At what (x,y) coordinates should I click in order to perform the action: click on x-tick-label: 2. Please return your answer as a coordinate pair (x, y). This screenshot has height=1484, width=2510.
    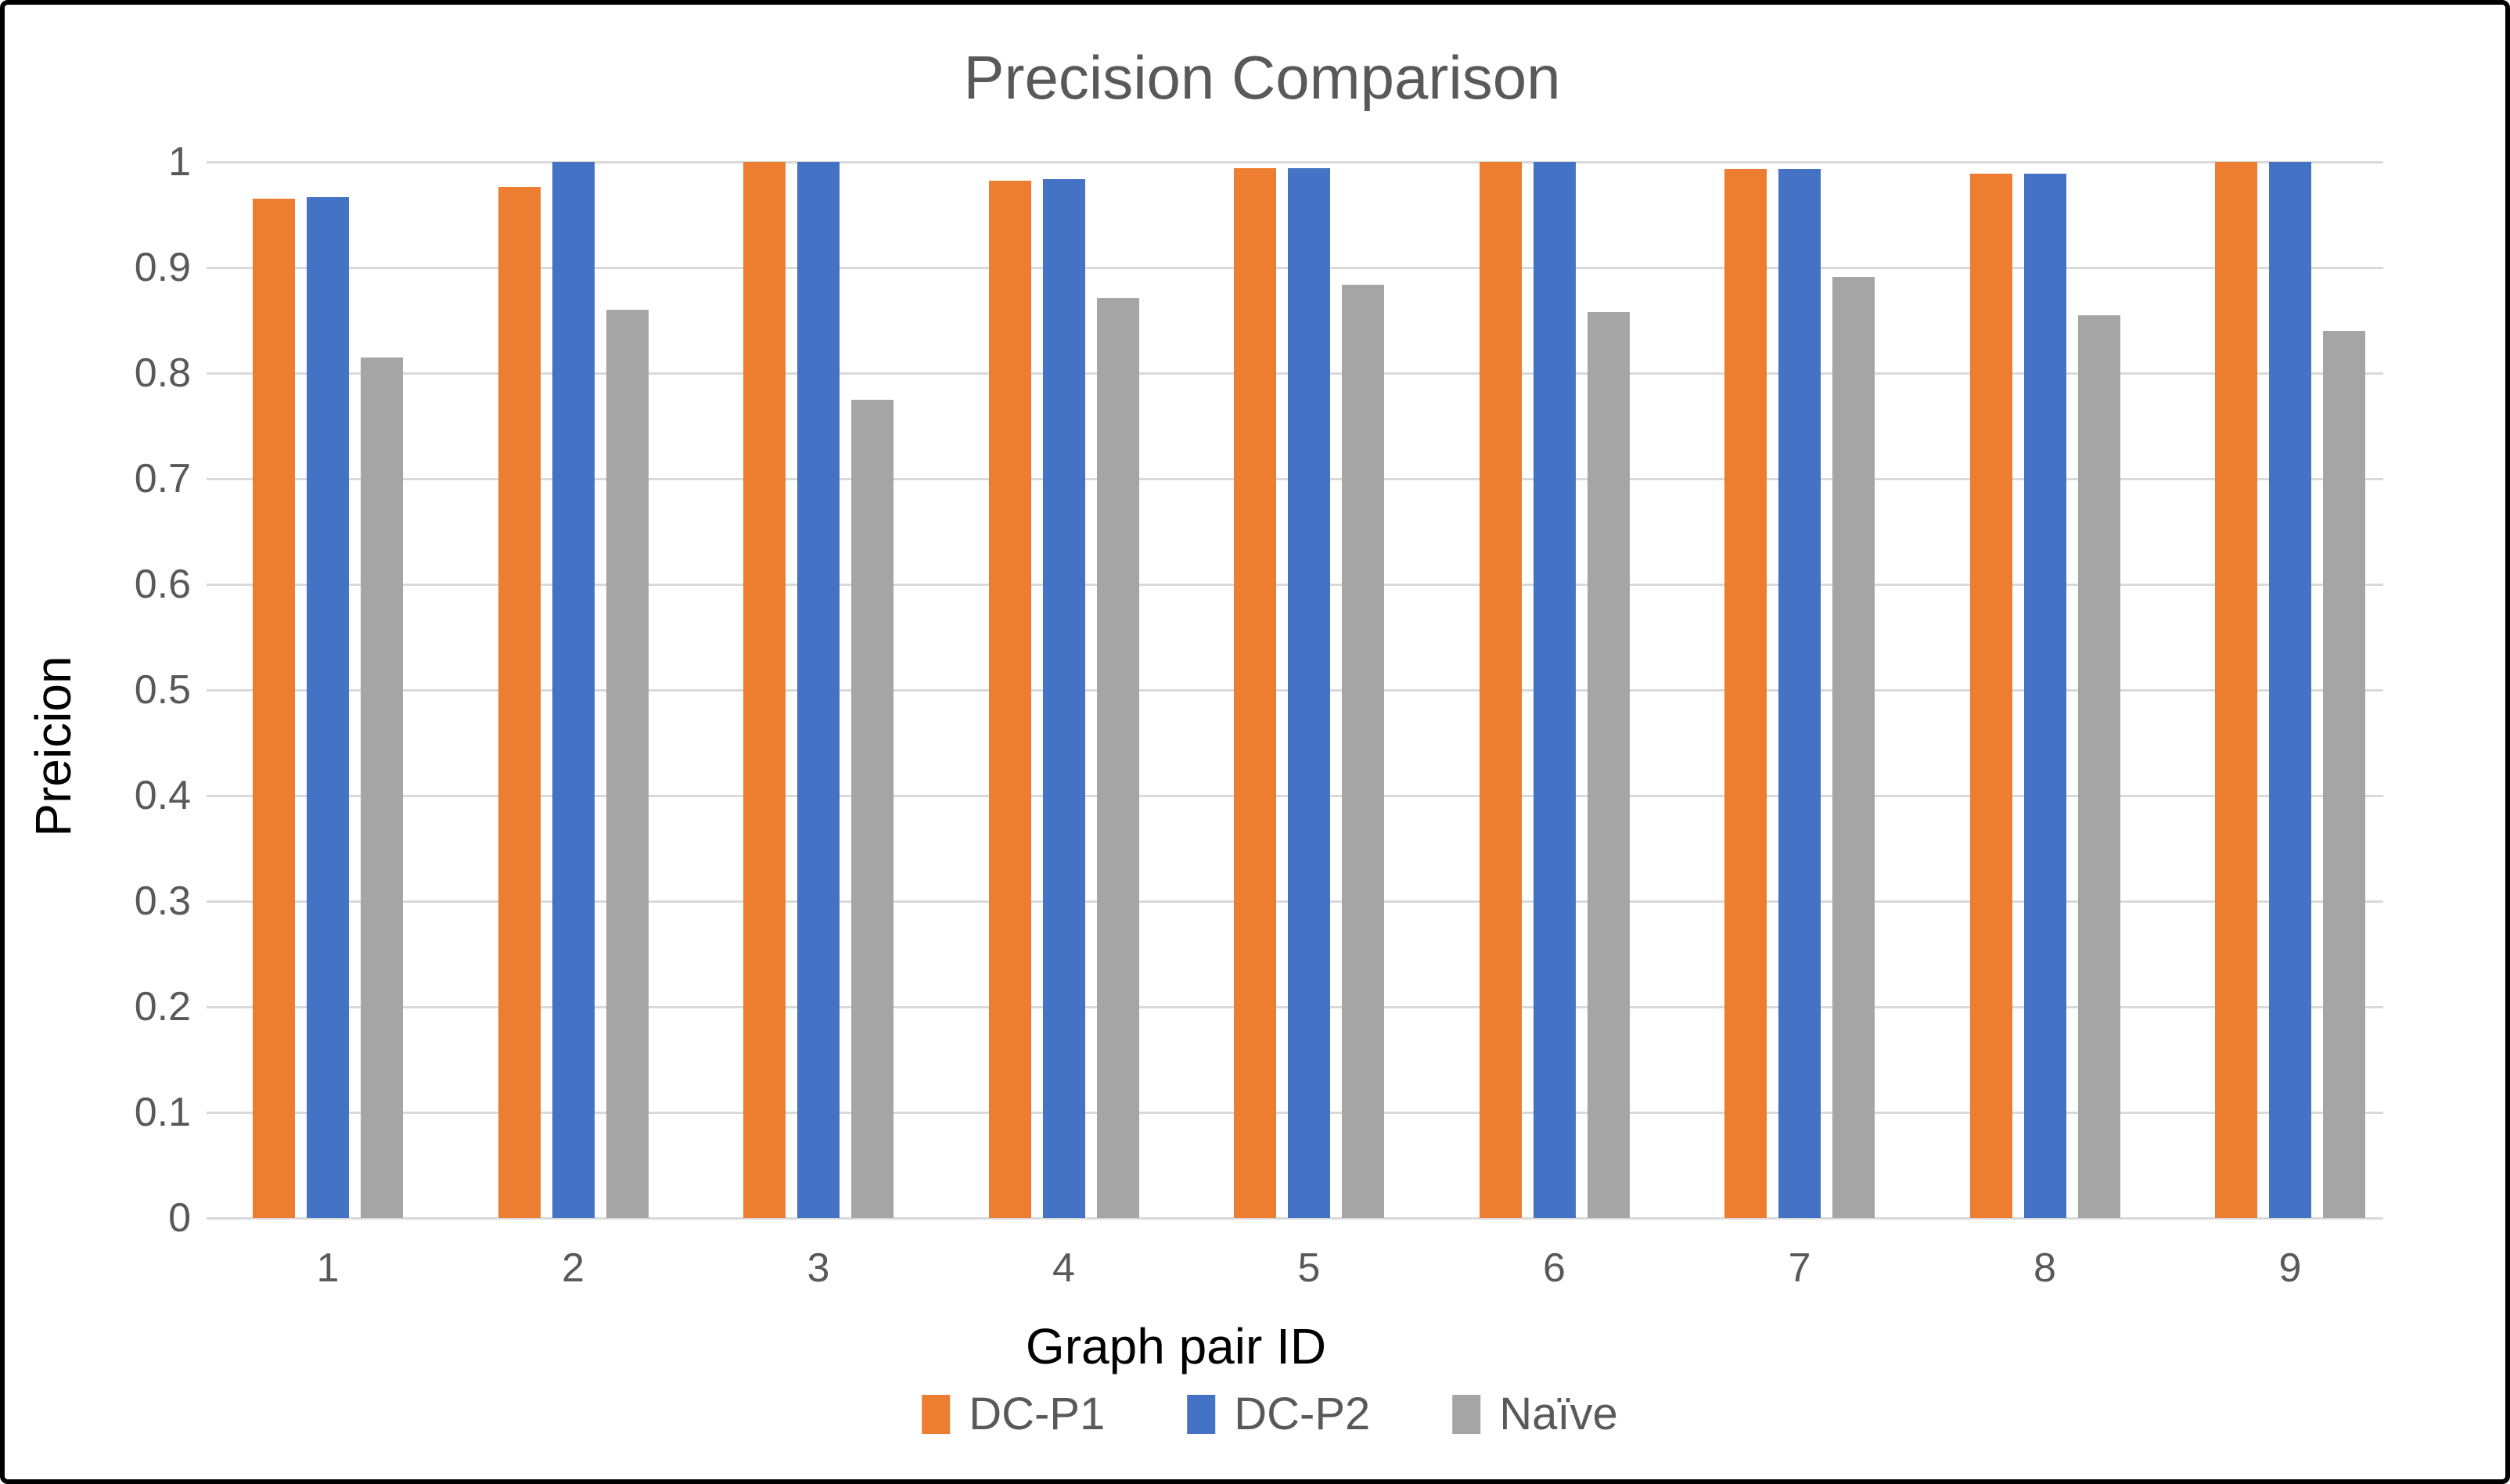
    Looking at the image, I should click on (573, 1268).